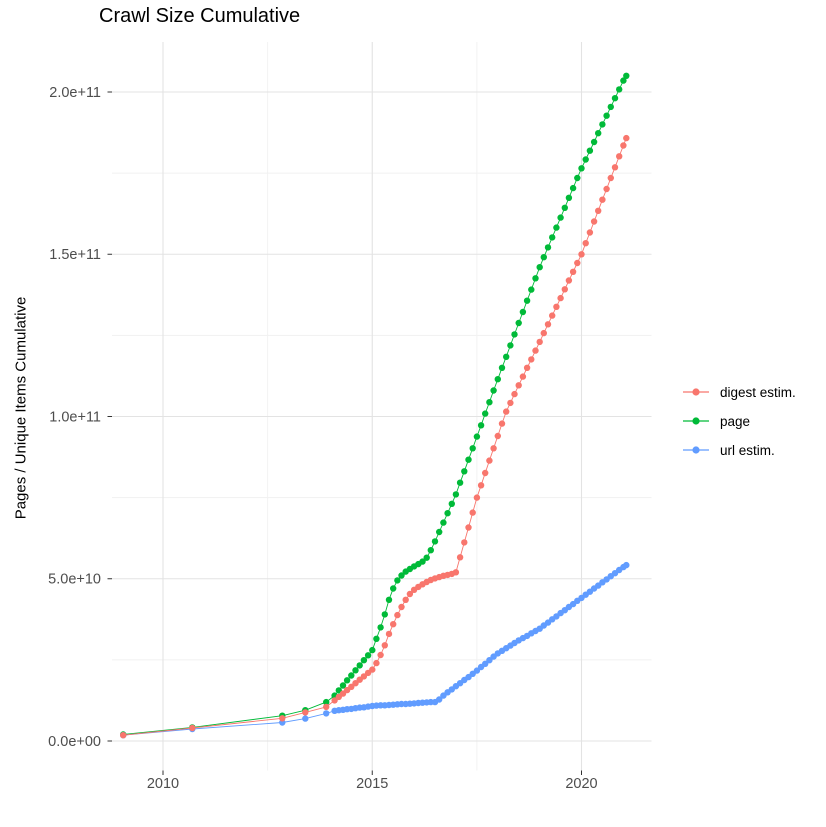 The image size is (826, 827). Describe the element at coordinates (738, 421) in the screenshot. I see `legend-item-page: page` at that location.